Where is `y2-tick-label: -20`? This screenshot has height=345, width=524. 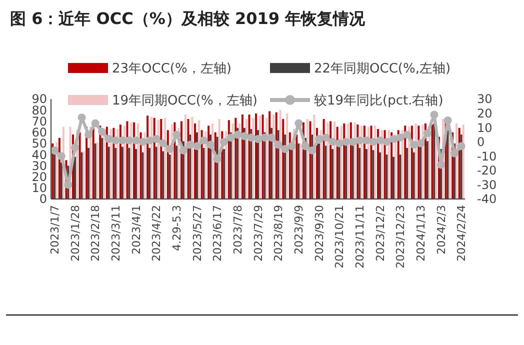
y2-tick-label: -20 is located at coordinates (487, 171).